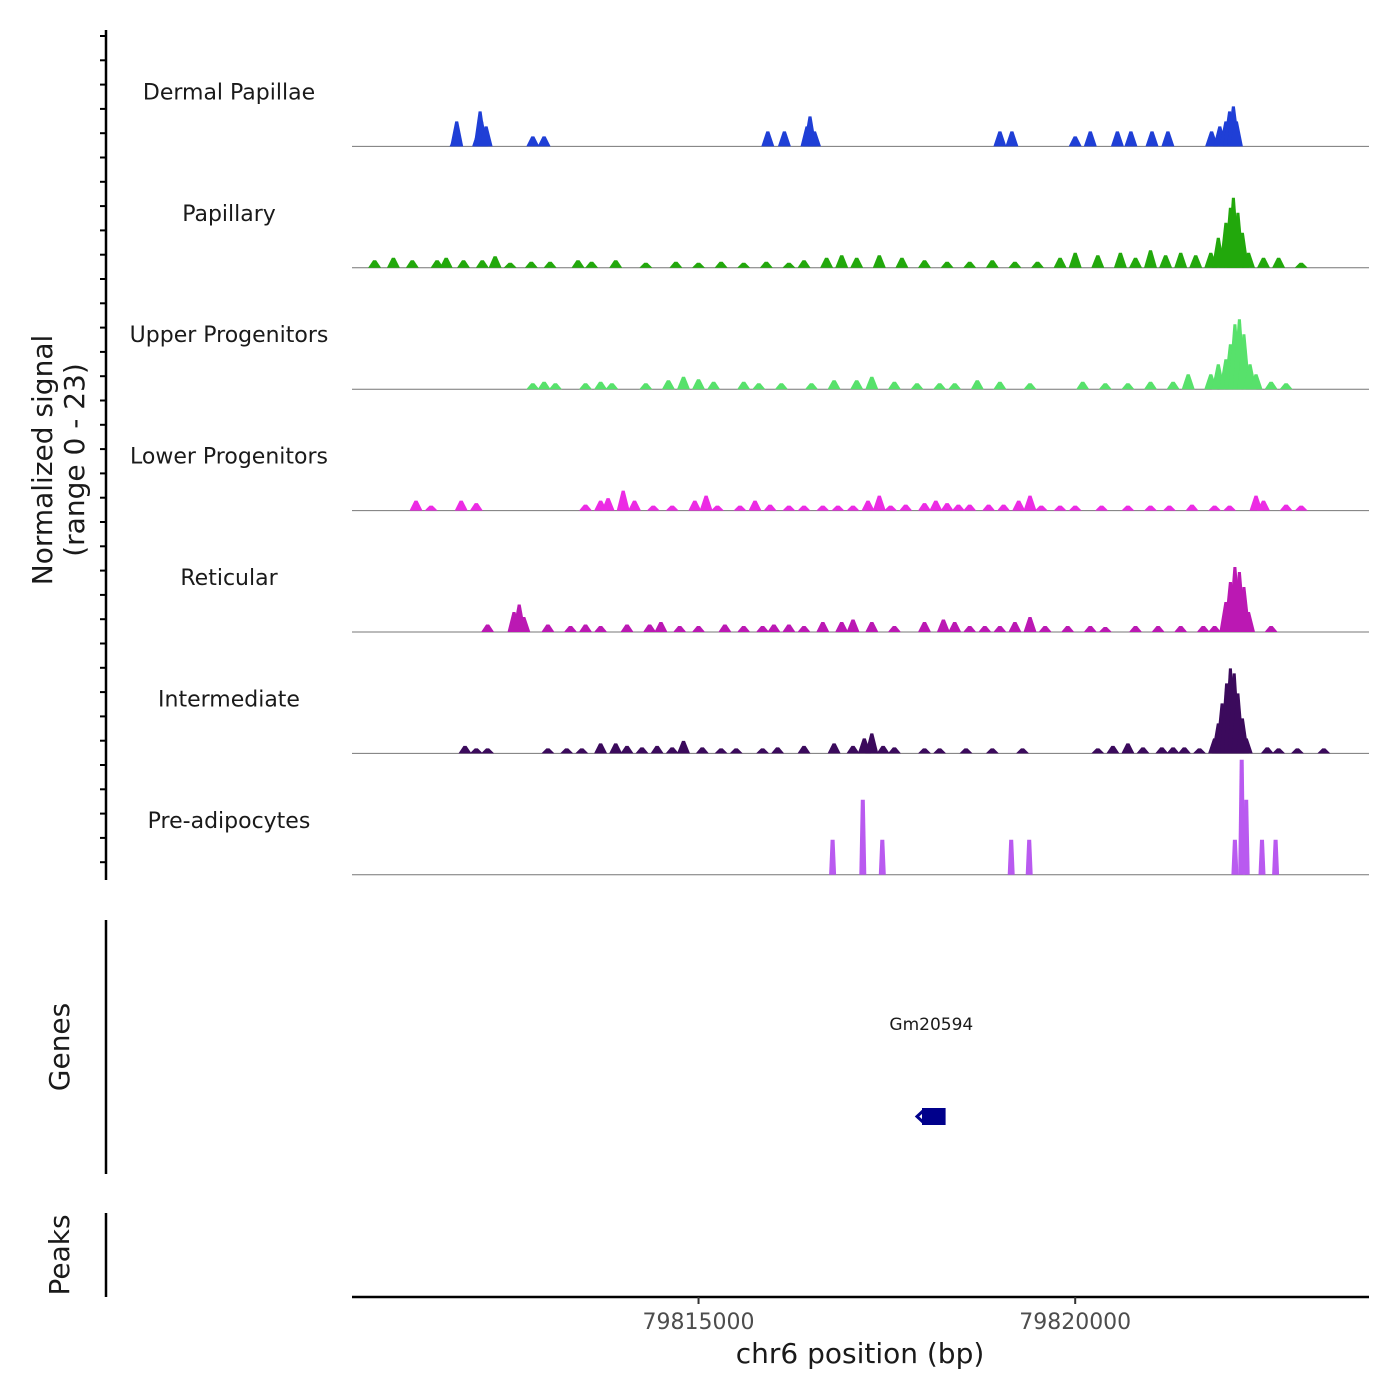 Image resolution: width=1400 pixels, height=1400 pixels. I want to click on track-reticular: Reticular, so click(774, 599).